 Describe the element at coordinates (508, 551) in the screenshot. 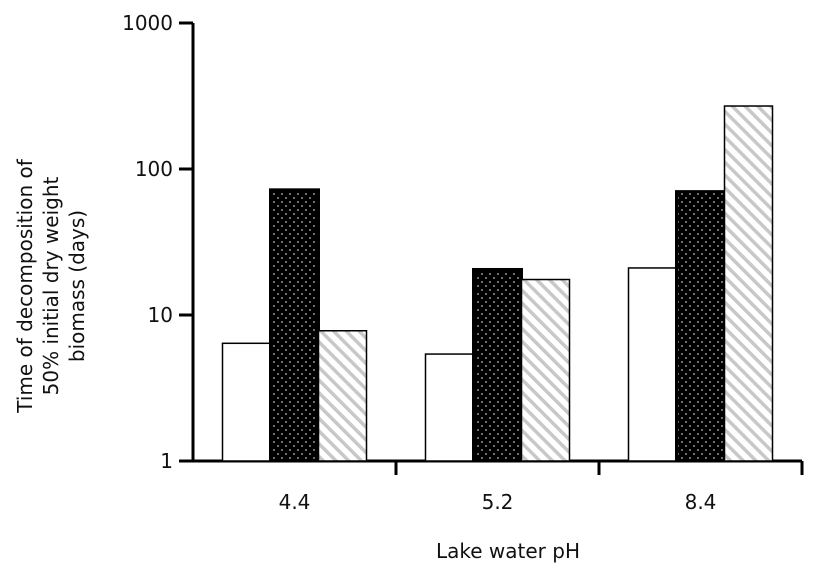

I see `x-axis-title: Lake water pH` at that location.